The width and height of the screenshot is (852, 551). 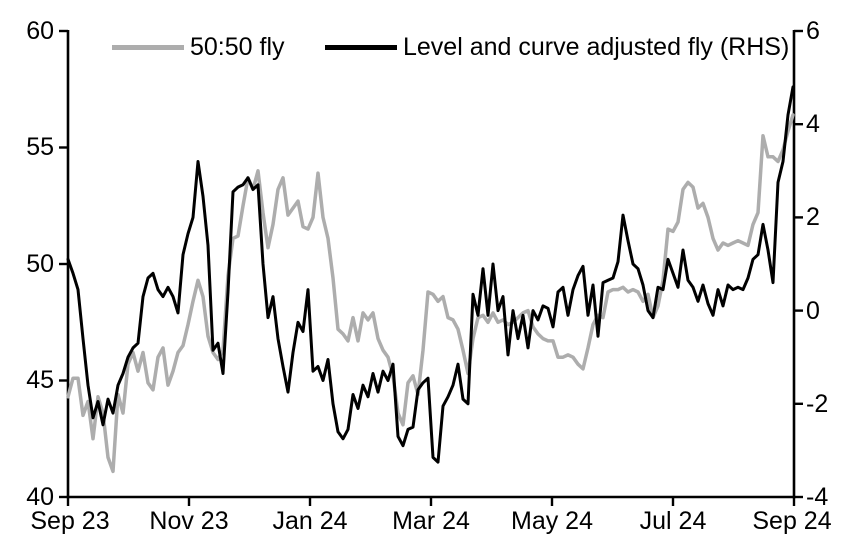 What do you see at coordinates (673, 521) in the screenshot?
I see `x-axis-tick-label: Jul 24` at bounding box center [673, 521].